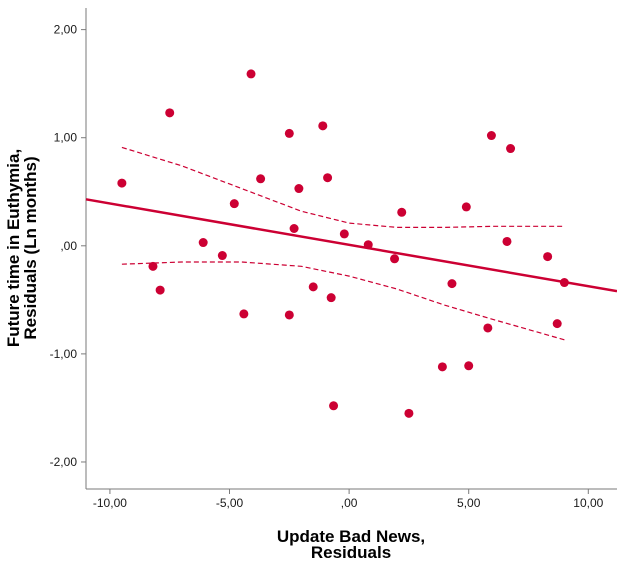 The height and width of the screenshot is (561, 617). I want to click on x-axis-ticks: -10,00 -5,00 ,00 5,00 10,00, so click(348, 499).